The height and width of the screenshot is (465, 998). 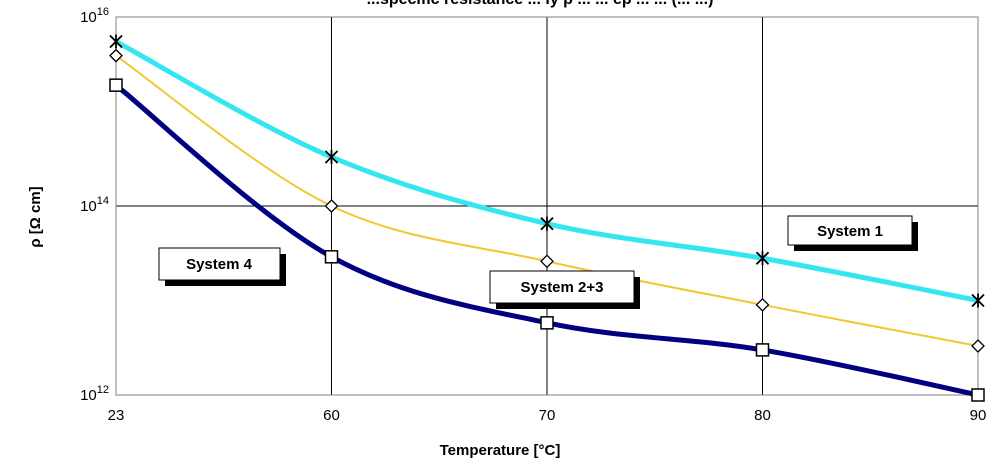 What do you see at coordinates (94, 205) in the screenshot?
I see `y-tick-label: 1014` at bounding box center [94, 205].